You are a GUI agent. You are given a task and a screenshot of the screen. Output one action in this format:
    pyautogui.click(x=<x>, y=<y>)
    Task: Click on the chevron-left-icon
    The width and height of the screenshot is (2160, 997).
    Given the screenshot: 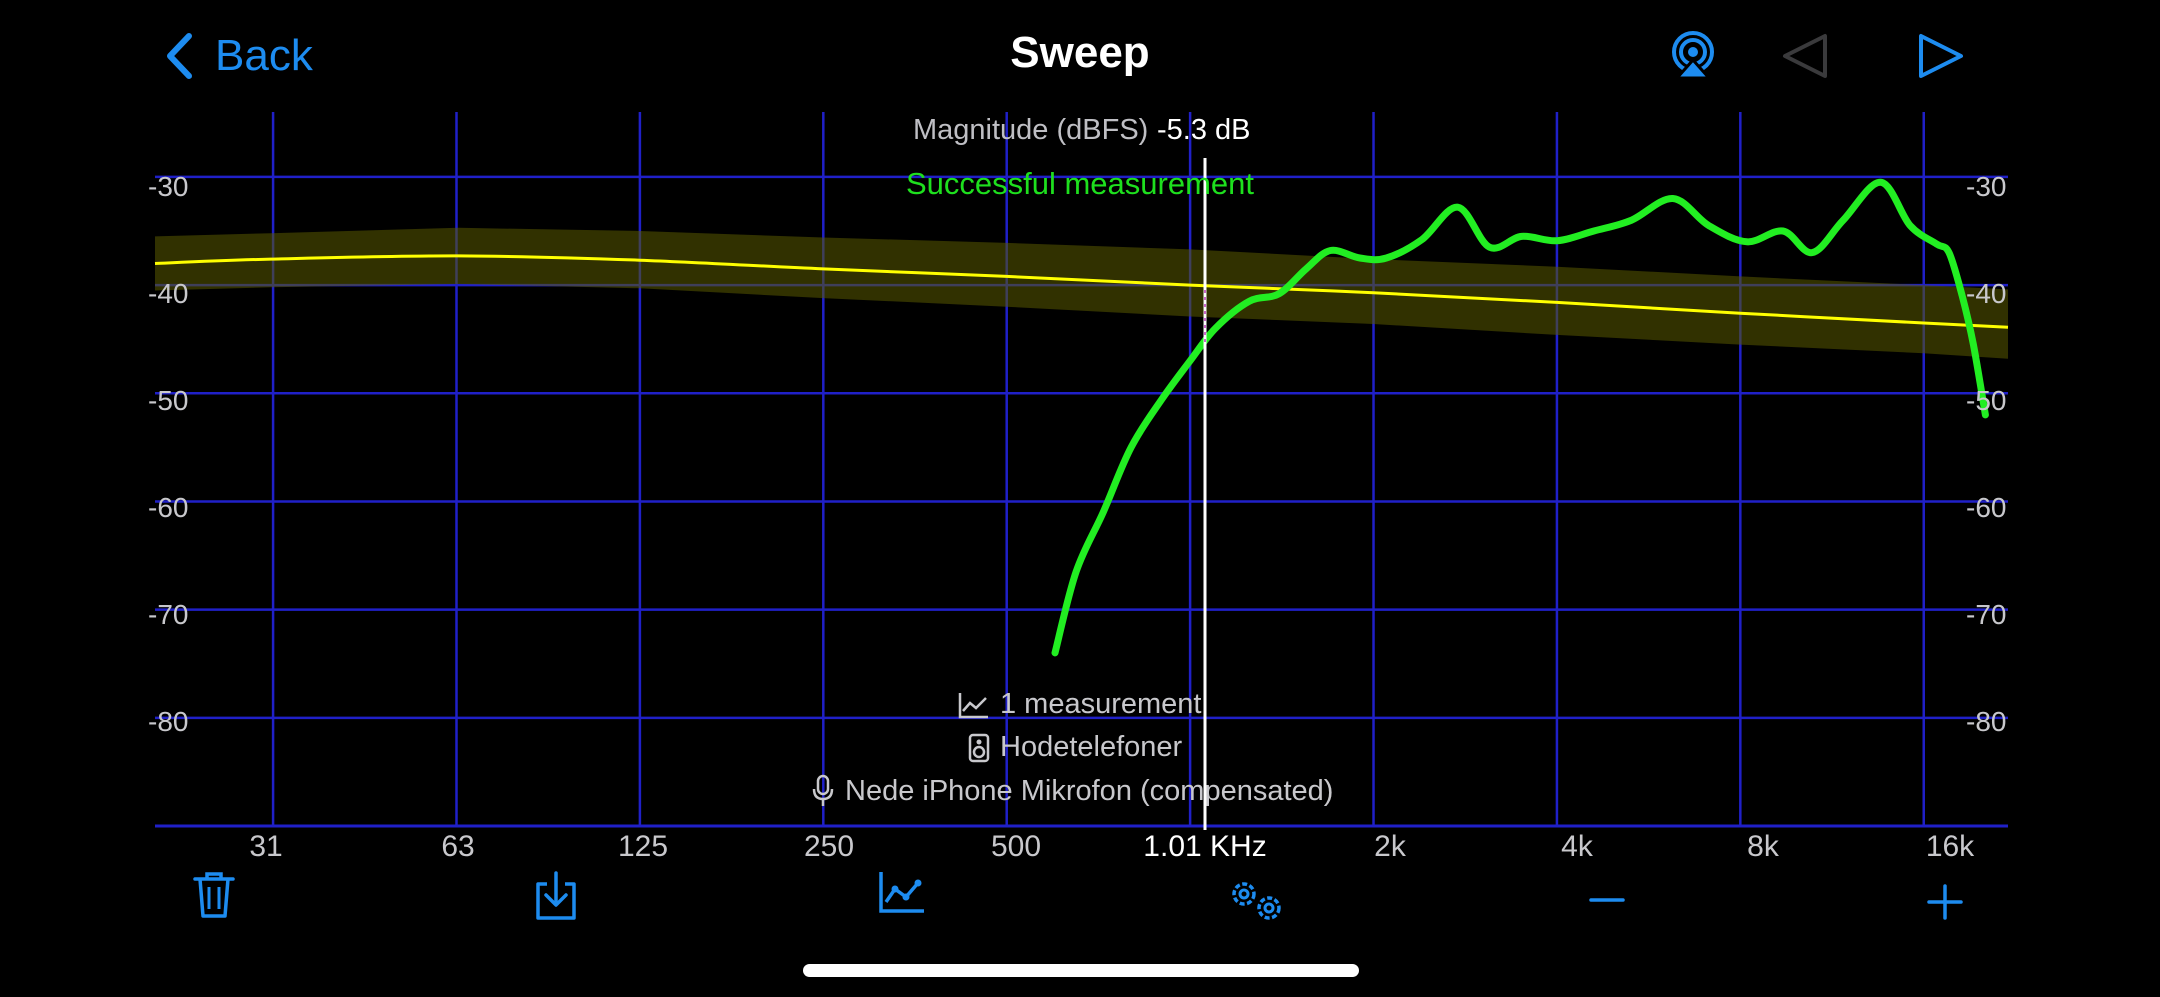 What is the action you would take?
    pyautogui.click(x=179, y=56)
    